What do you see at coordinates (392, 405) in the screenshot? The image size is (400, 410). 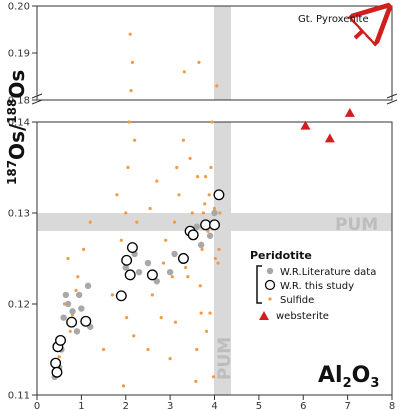 I see `x-tick-label: 8` at bounding box center [392, 405].